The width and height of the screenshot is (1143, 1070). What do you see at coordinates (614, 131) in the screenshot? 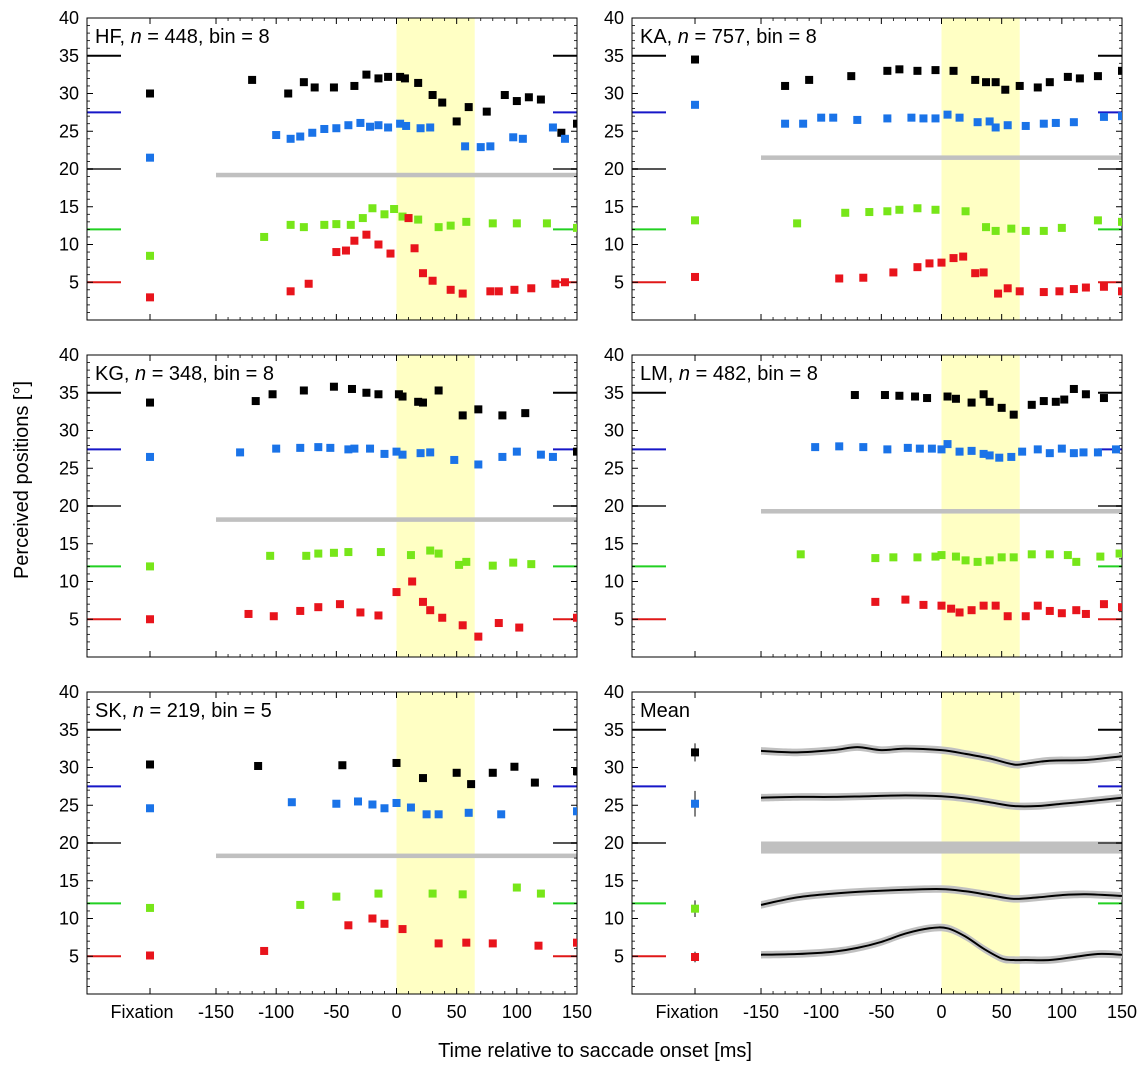
I see `y-tick-label: 25` at bounding box center [614, 131].